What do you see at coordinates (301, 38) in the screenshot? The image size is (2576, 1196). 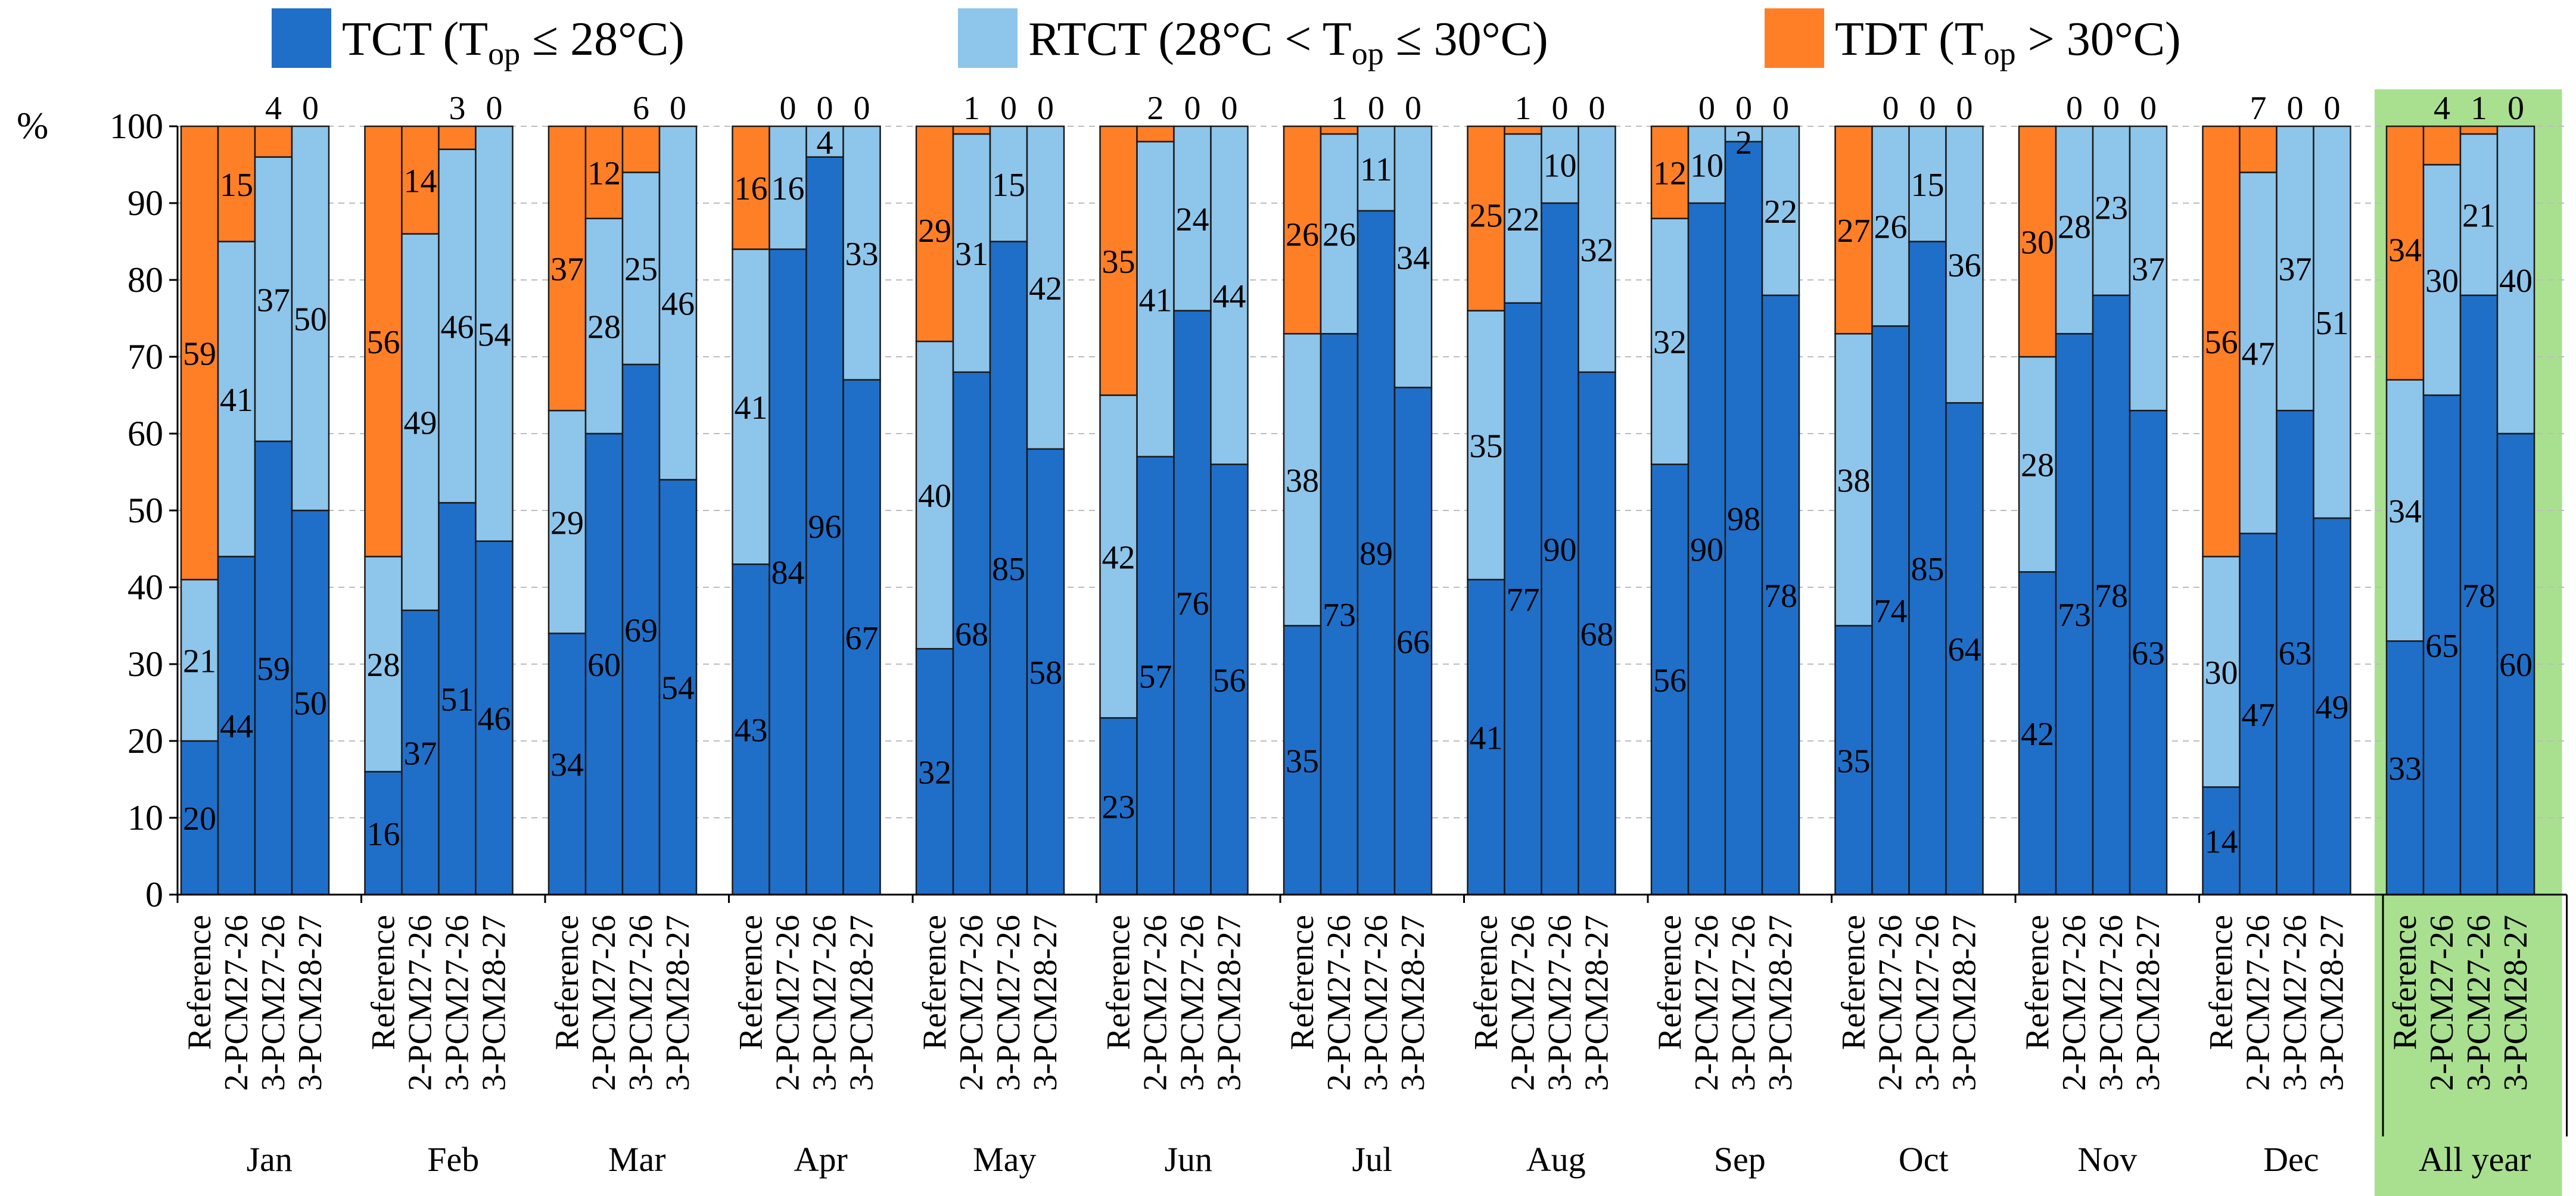 I see `legend-swatch-tct` at bounding box center [301, 38].